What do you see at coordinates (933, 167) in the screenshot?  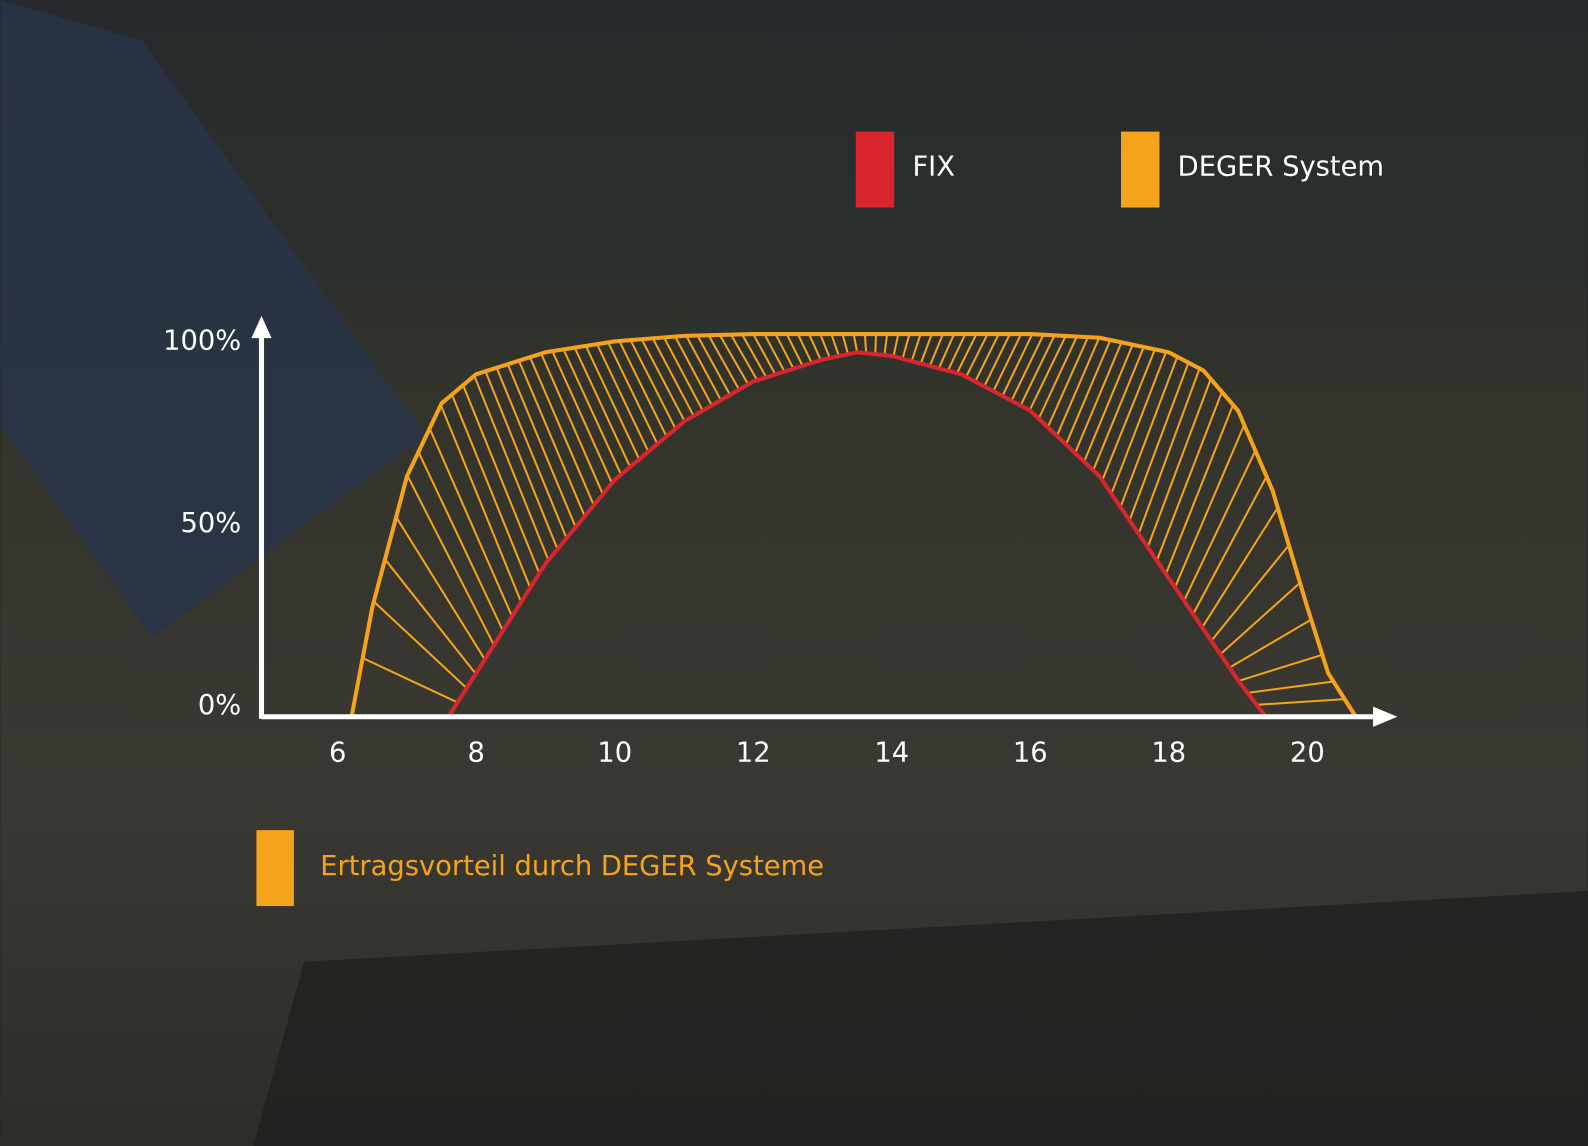 I see `legend-label: FIX` at bounding box center [933, 167].